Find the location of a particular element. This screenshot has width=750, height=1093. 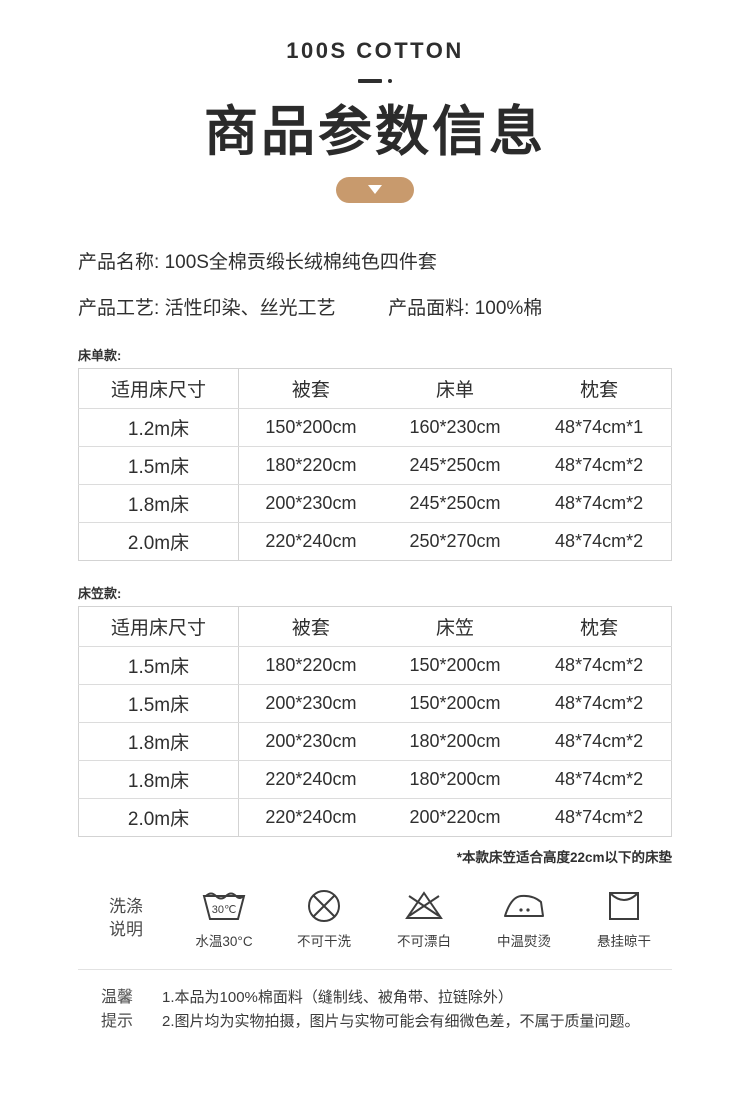

table-row: 2.0m床 220*240cm 200*220cm 48*74cm*2 is located at coordinates (375, 817).